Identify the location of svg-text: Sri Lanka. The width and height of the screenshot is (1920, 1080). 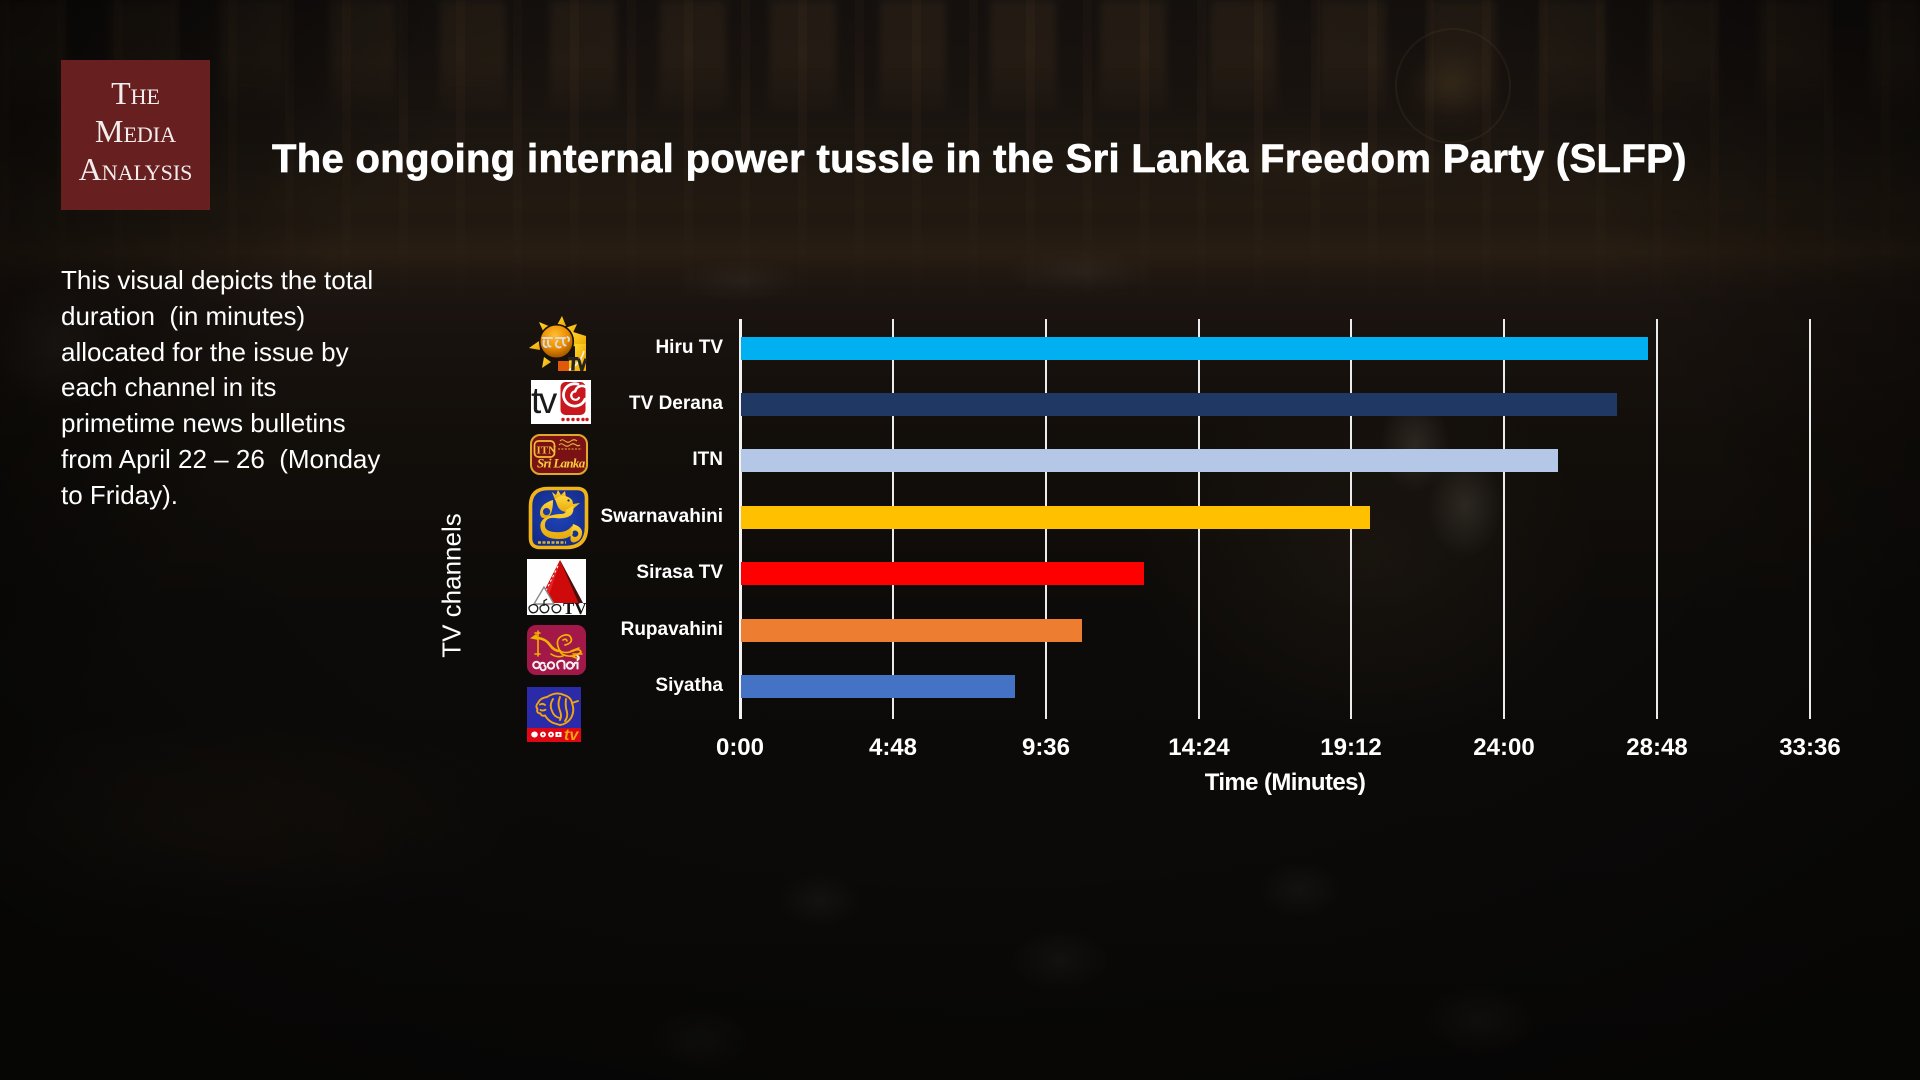
(561, 463).